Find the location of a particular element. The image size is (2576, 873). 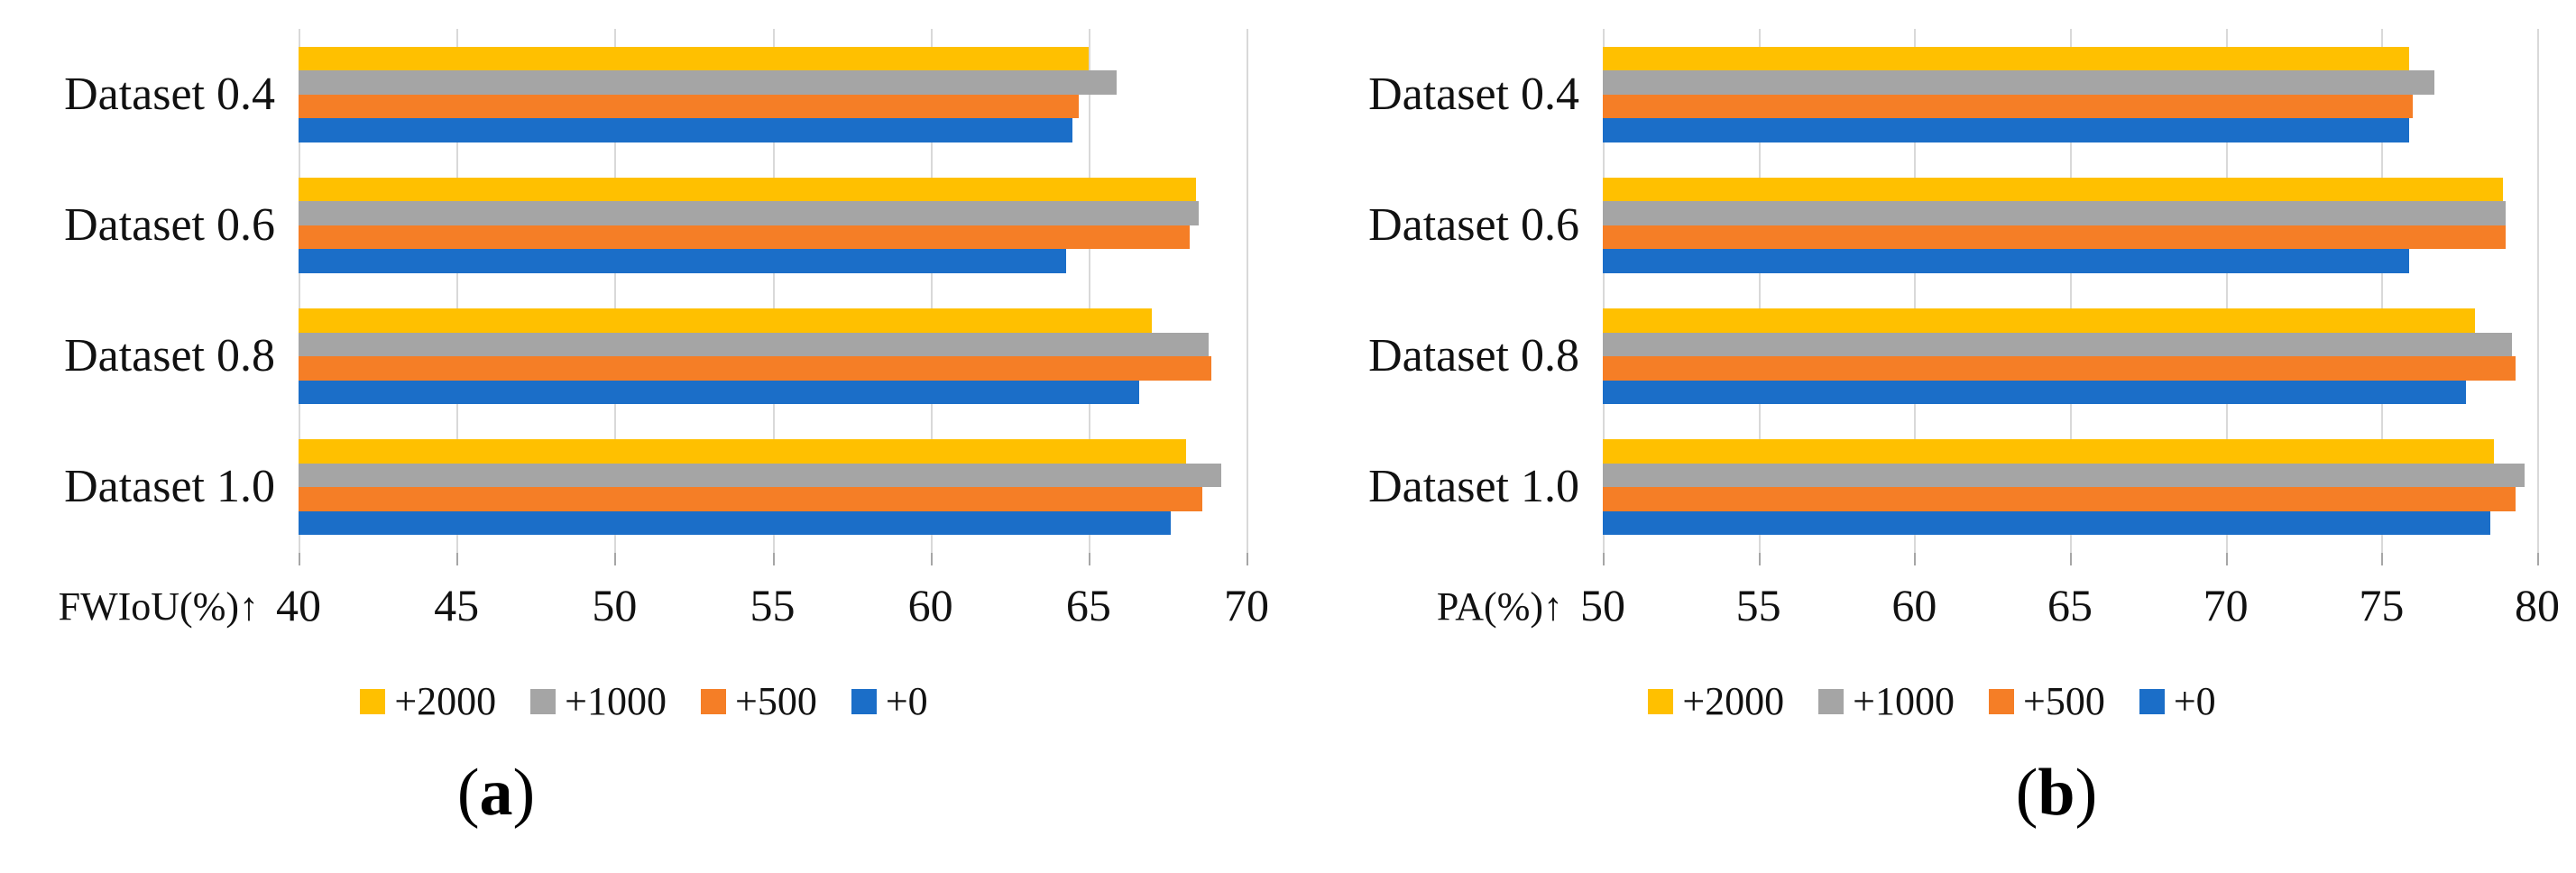

x-tick-label-45: 45 is located at coordinates (457, 605).